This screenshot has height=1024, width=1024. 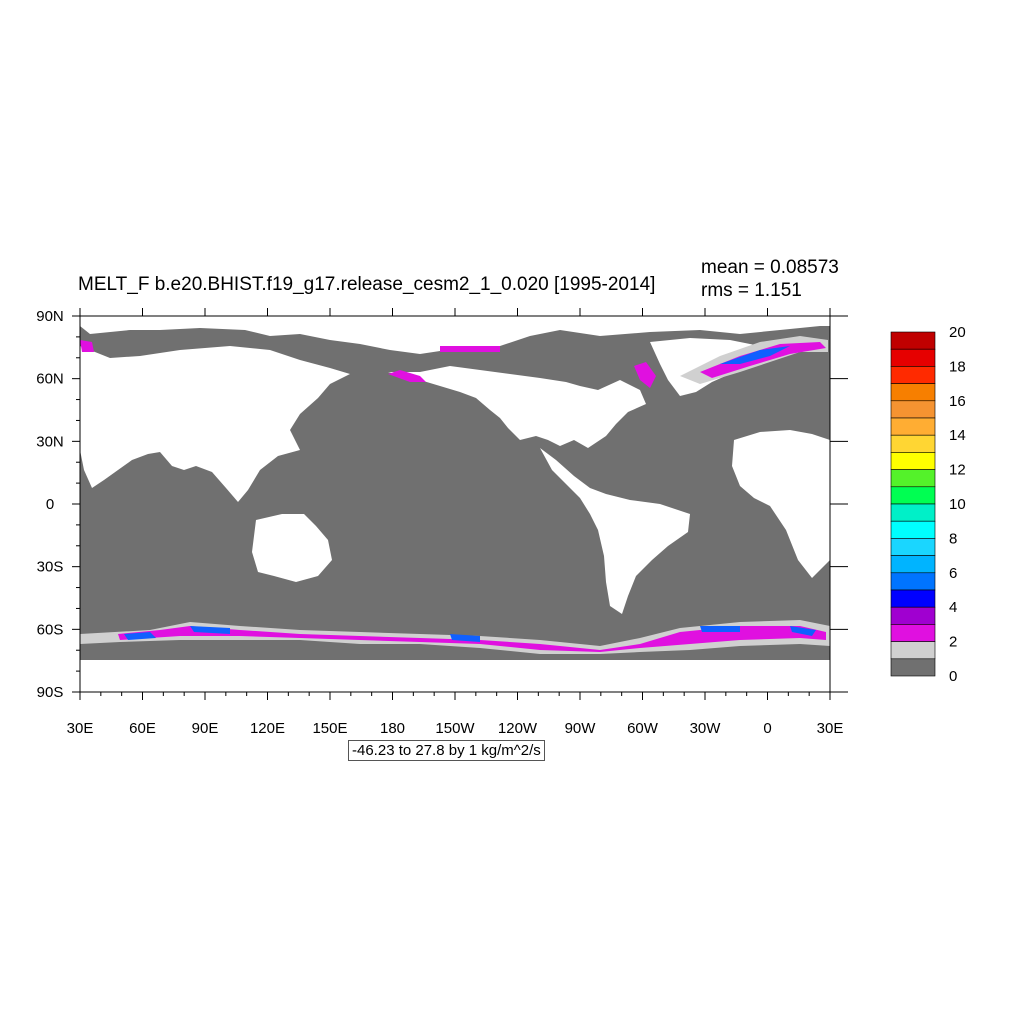 What do you see at coordinates (50, 504) in the screenshot?
I see `lat-tick-label: 0` at bounding box center [50, 504].